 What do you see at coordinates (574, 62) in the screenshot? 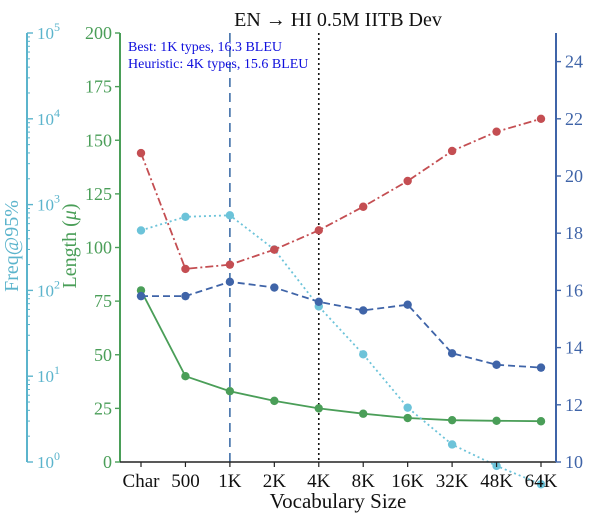
I see `bleu-tick-label-7: 24` at bounding box center [574, 62].